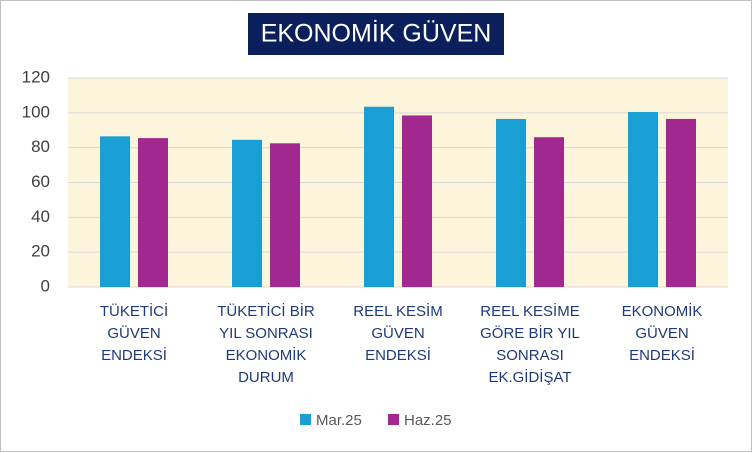  What do you see at coordinates (266, 344) in the screenshot?
I see `x-tick-label: TÜKETİCİ BİR YIL SONRASI EKONOMİK DURUM` at bounding box center [266, 344].